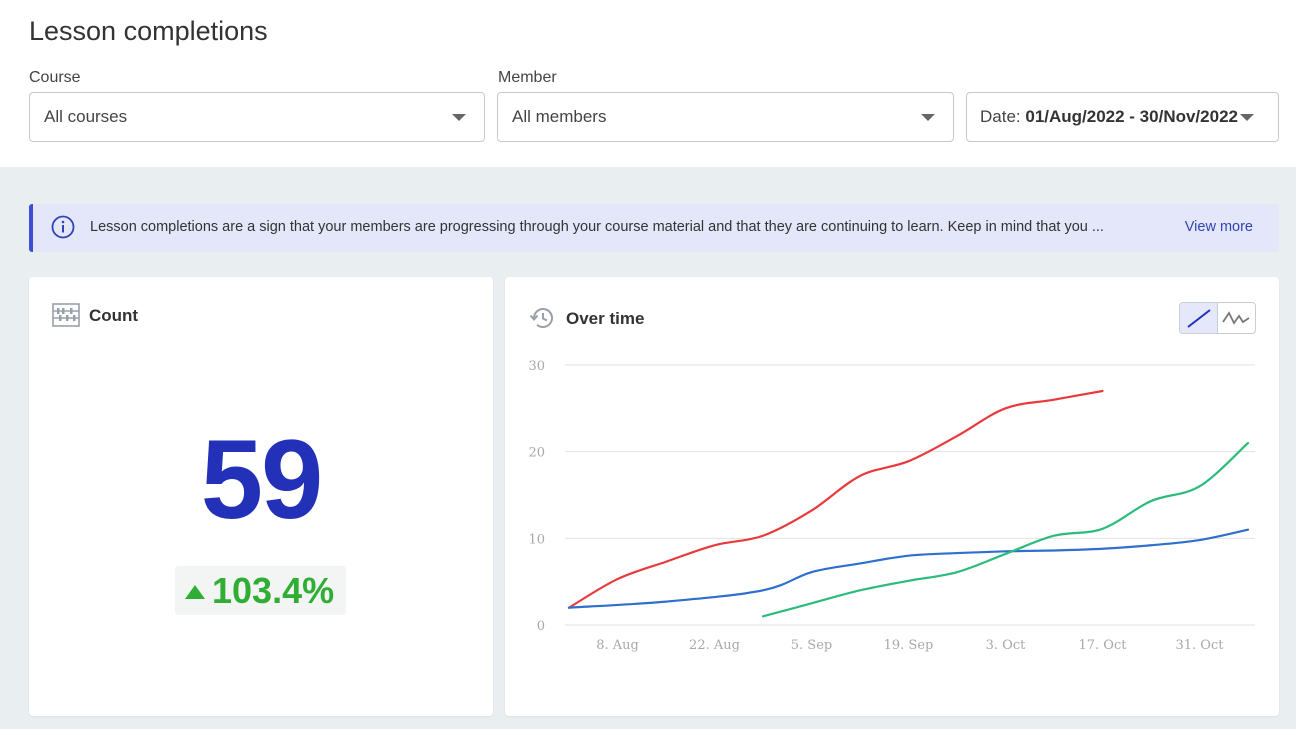 This screenshot has width=1296, height=729. What do you see at coordinates (1006, 645) in the screenshot?
I see `x-tick-label: 3. Oct` at bounding box center [1006, 645].